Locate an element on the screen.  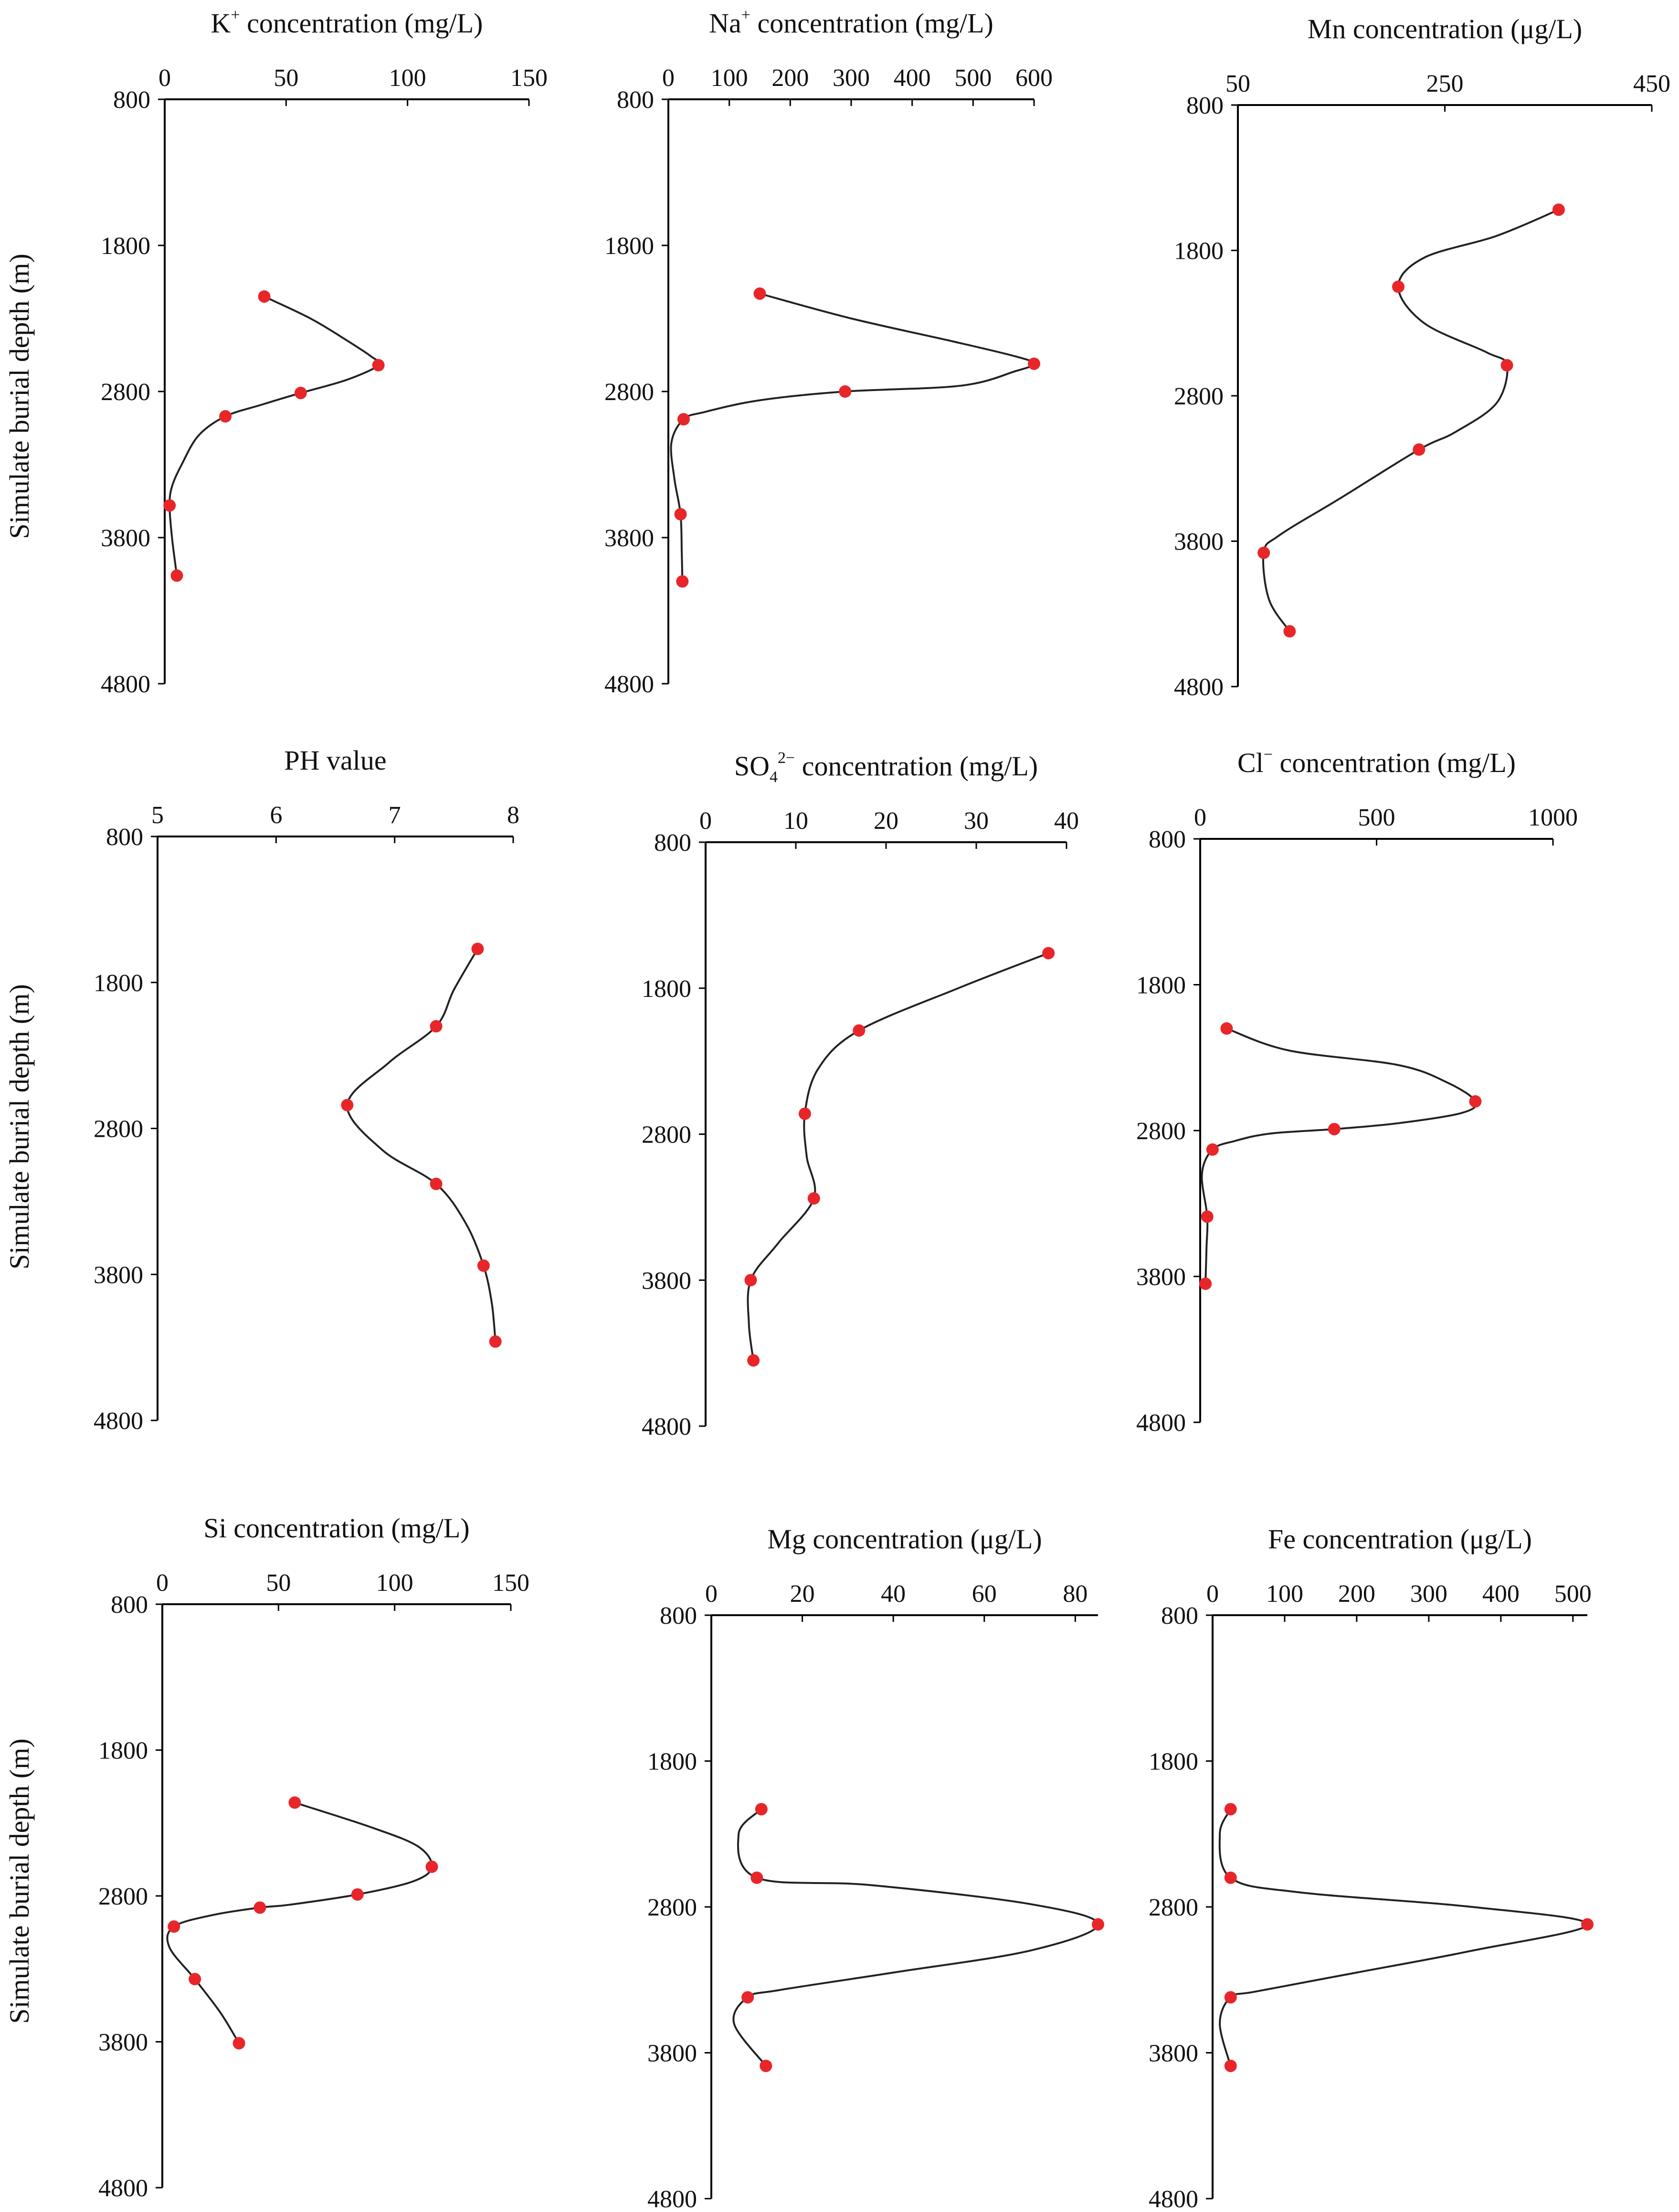
y-tick-label-k-4: 4800 is located at coordinates (126, 684).